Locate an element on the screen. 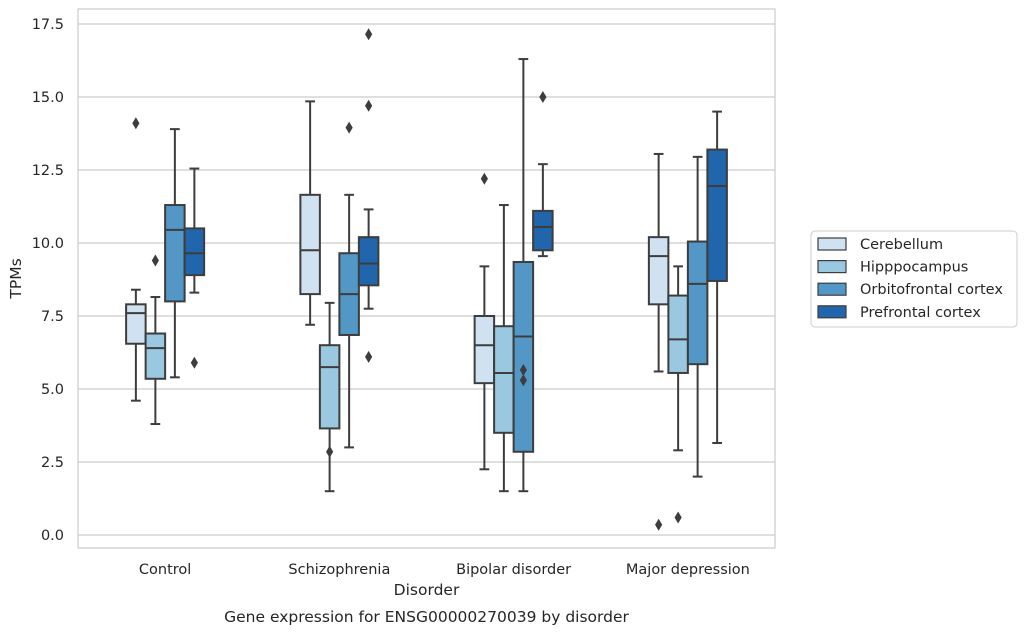 Image resolution: width=1027 pixels, height=634 pixels. legend-label: Orbitofrontal cortex is located at coordinates (931, 290).